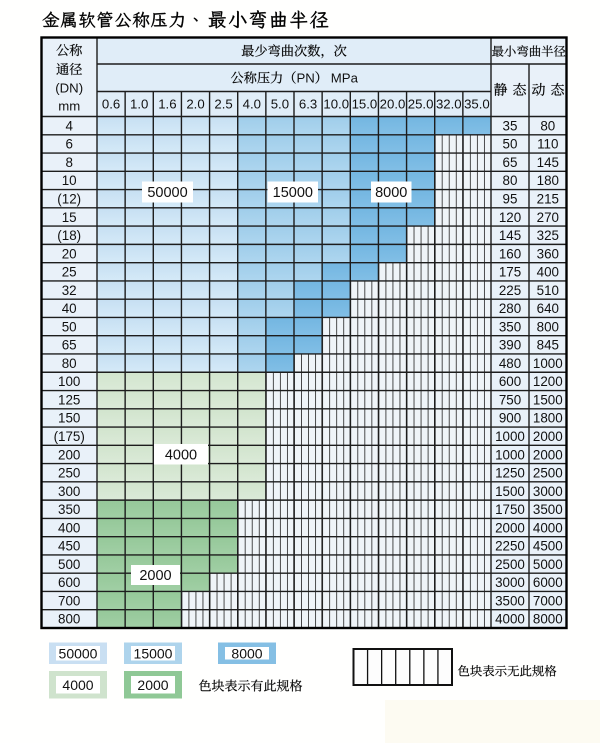 Image resolution: width=600 pixels, height=743 pixels. Describe the element at coordinates (69, 88) in the screenshot. I see `svg-text: (DN)` at that location.